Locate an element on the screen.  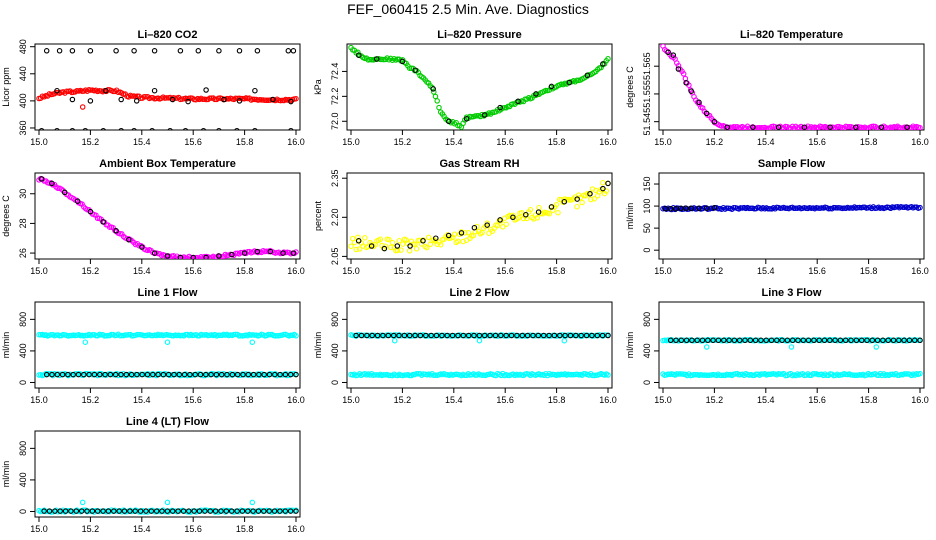
series-peaks is located at coordinates (167, 502).